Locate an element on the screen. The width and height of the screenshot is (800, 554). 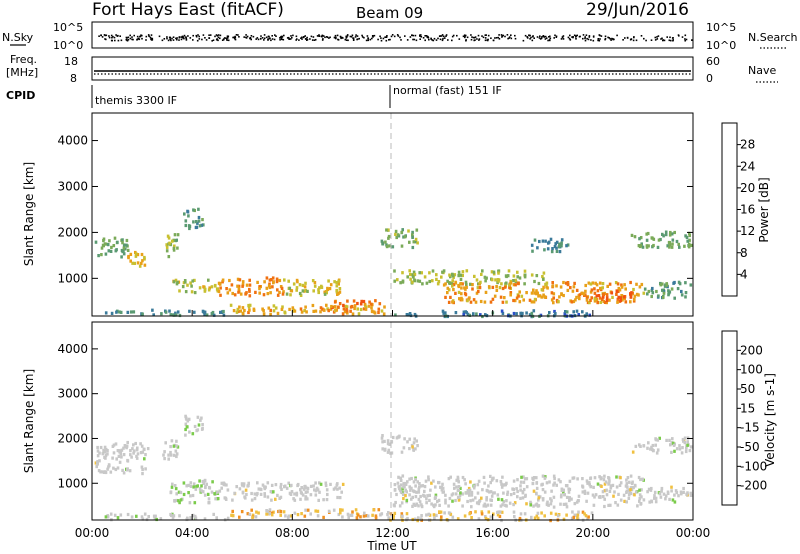
velocity-y-label: Slant Range [km] is located at coordinates (29, 421).